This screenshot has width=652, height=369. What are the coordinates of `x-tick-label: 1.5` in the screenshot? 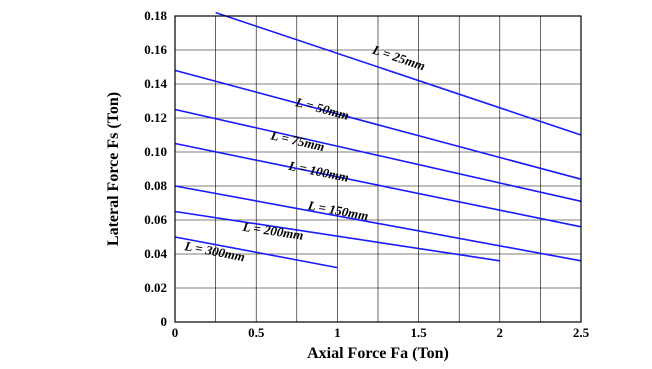 It's located at (418, 332).